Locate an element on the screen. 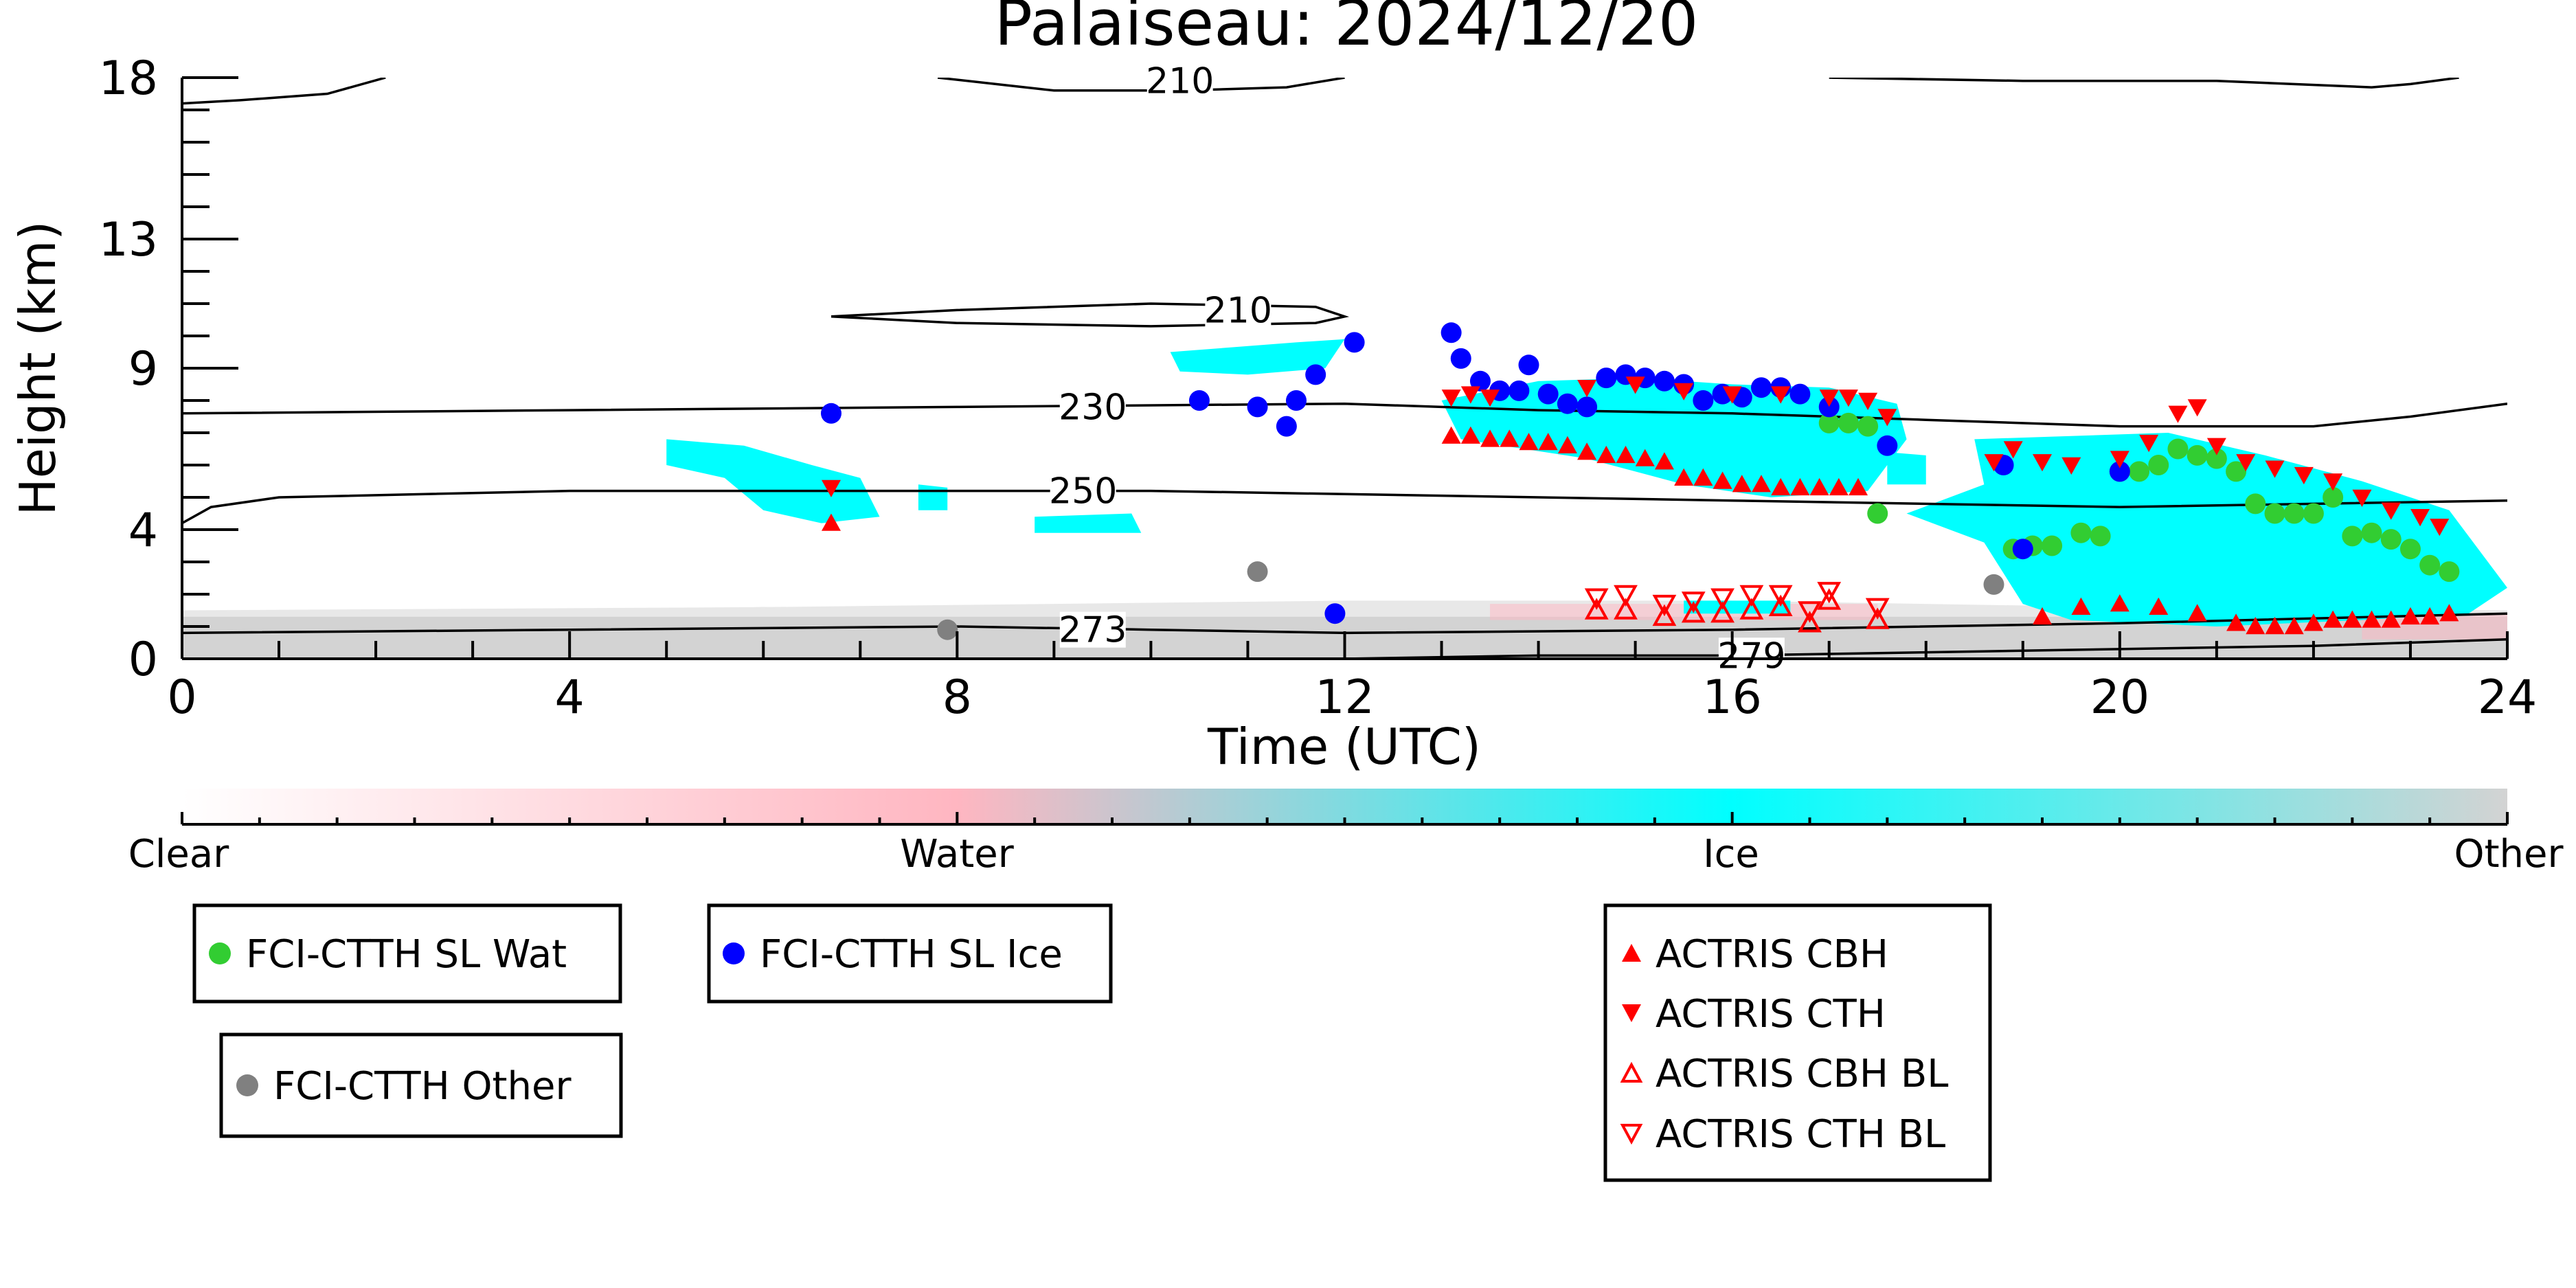 The height and width of the screenshot is (1288, 2576). y-tick-label-4: 4 is located at coordinates (143, 531).